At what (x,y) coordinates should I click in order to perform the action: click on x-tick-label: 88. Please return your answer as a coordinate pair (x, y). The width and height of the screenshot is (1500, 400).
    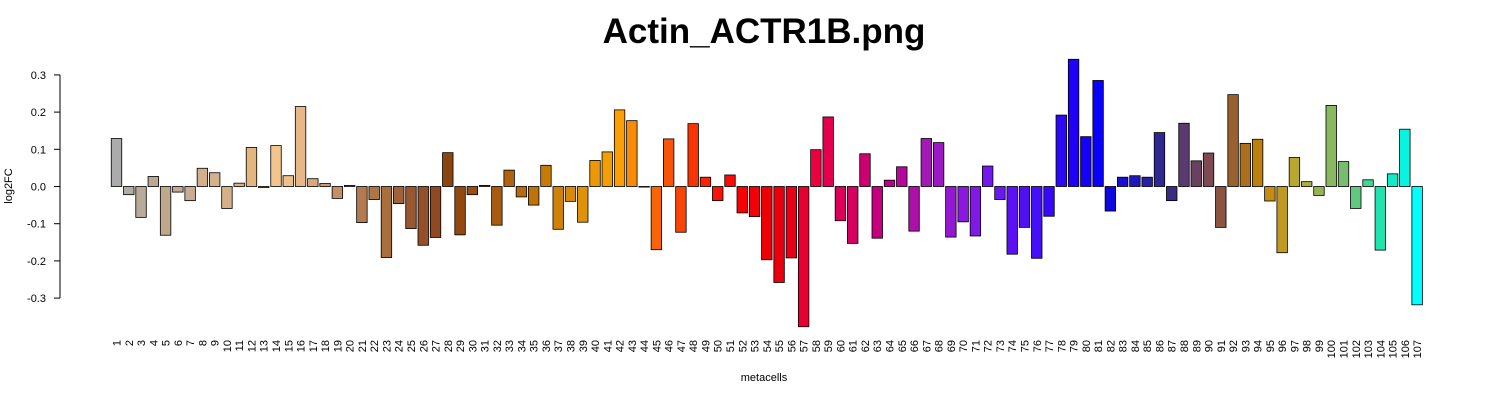
    Looking at the image, I should click on (1185, 346).